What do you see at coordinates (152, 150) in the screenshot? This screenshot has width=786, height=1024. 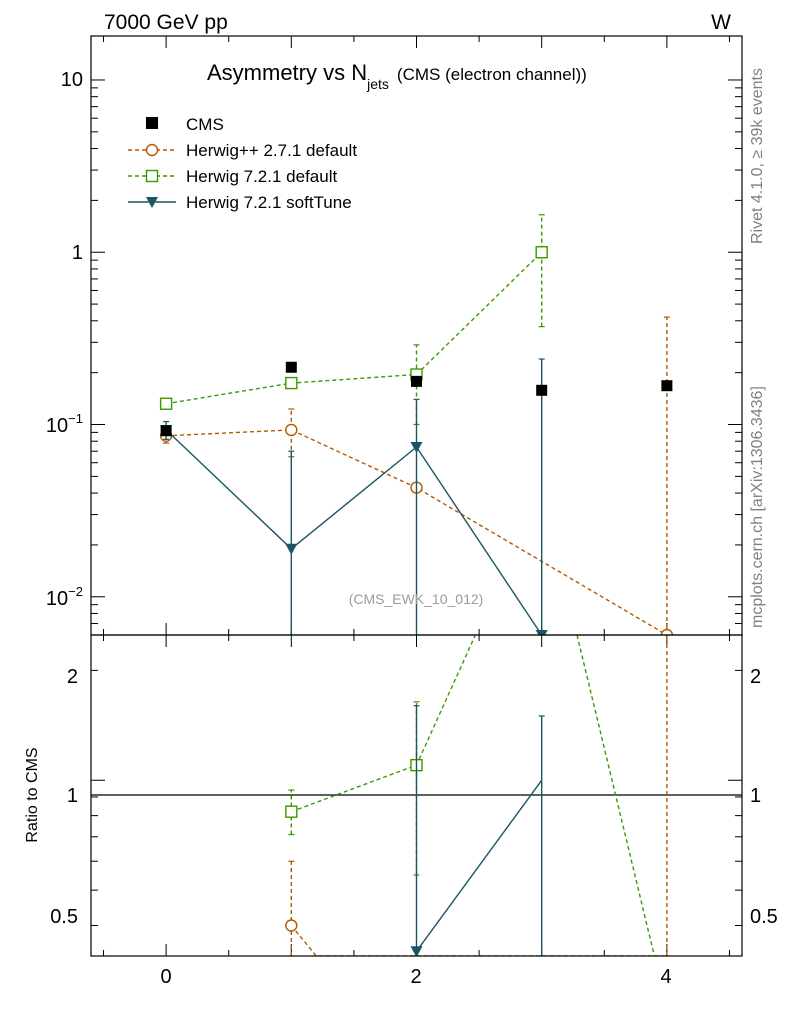 I see `legend-marker-herwigpp` at bounding box center [152, 150].